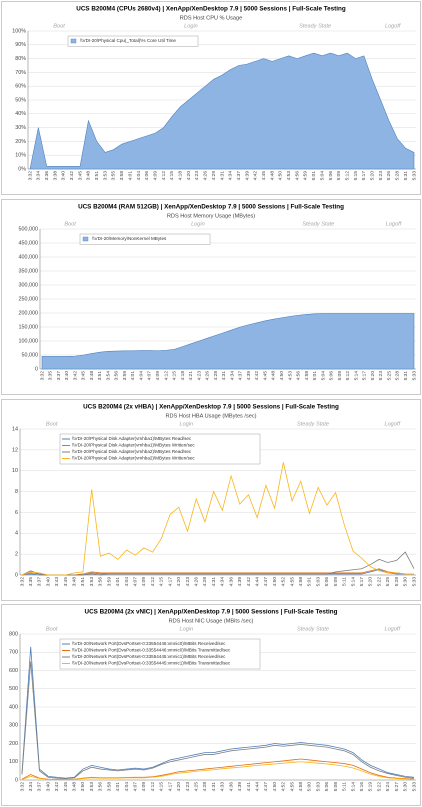 This screenshot has height=807, width=422. I want to click on y-tick-label: 100%, so click(19, 31).